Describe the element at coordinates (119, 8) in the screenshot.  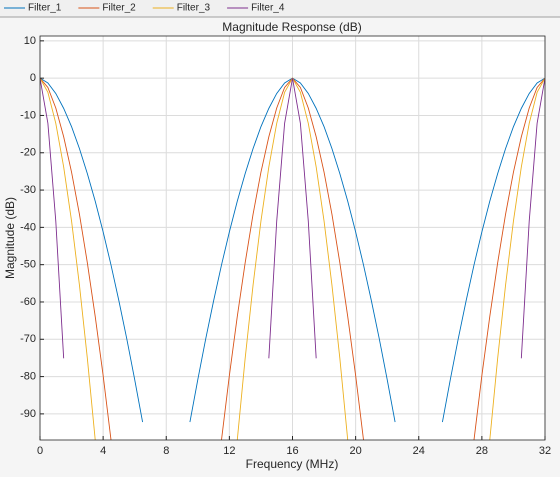
I see `legend-label: Filter_2` at that location.